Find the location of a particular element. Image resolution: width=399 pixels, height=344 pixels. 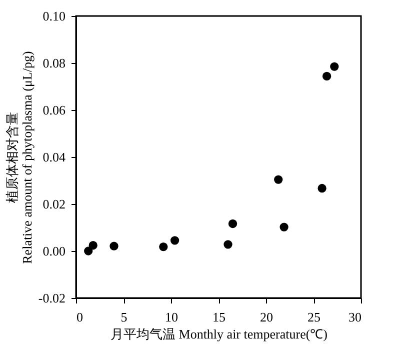

y-tick-label: -0.02 is located at coordinates (52, 298).